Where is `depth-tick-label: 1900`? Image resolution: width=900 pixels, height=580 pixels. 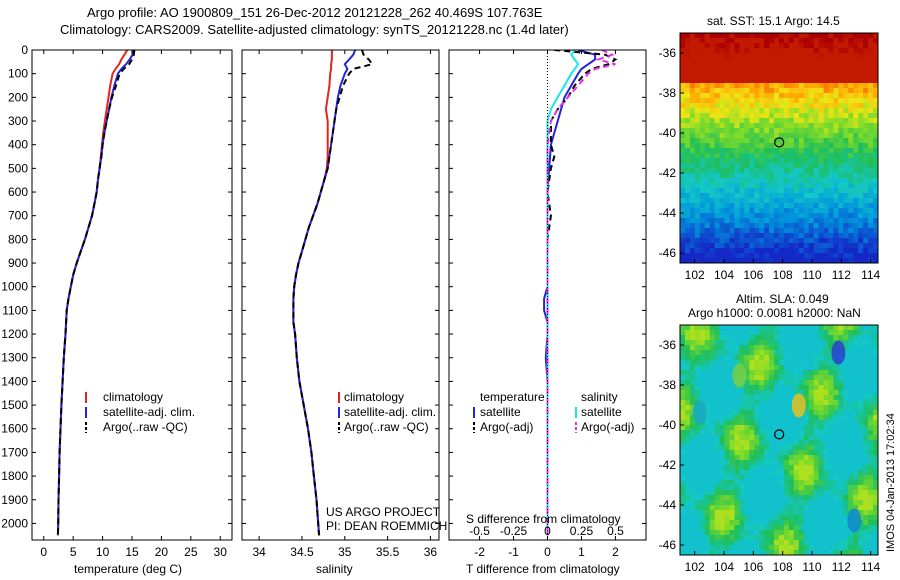 depth-tick-label: 1900 is located at coordinates (14, 500).